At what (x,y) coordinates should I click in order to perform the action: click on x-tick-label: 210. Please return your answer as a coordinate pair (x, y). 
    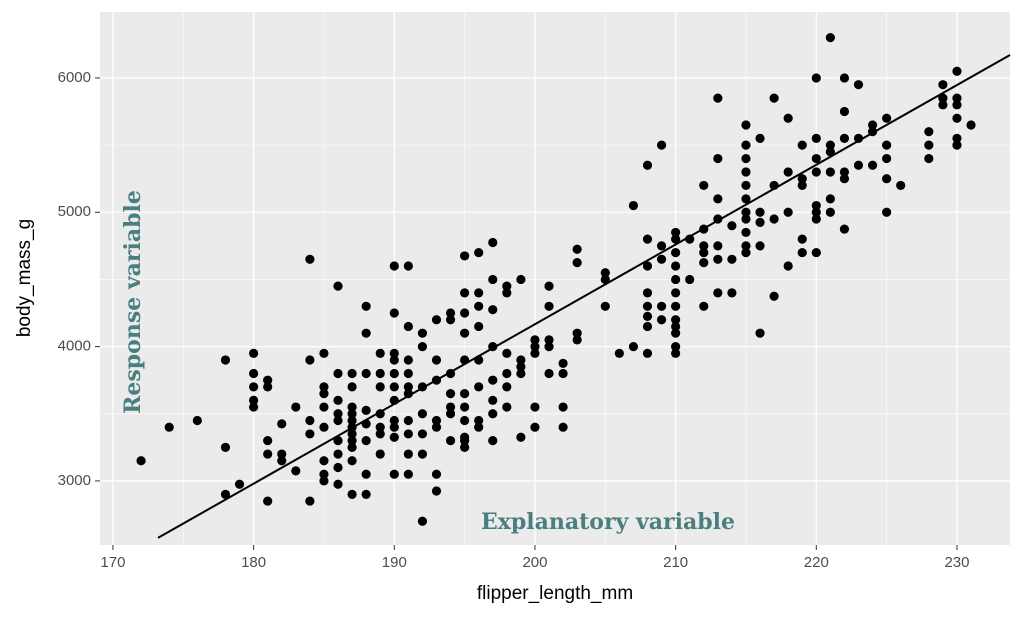
    Looking at the image, I should click on (675, 562).